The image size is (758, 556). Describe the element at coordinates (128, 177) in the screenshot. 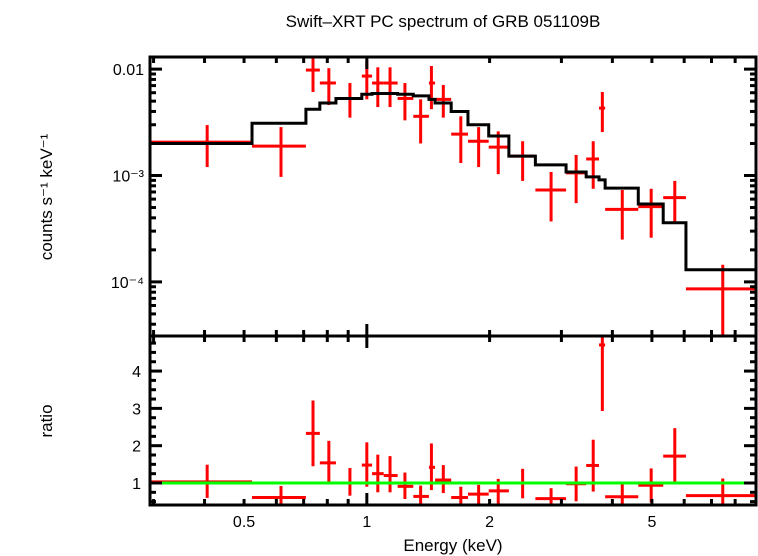

I see `y-tick-label: 10⁻³` at that location.